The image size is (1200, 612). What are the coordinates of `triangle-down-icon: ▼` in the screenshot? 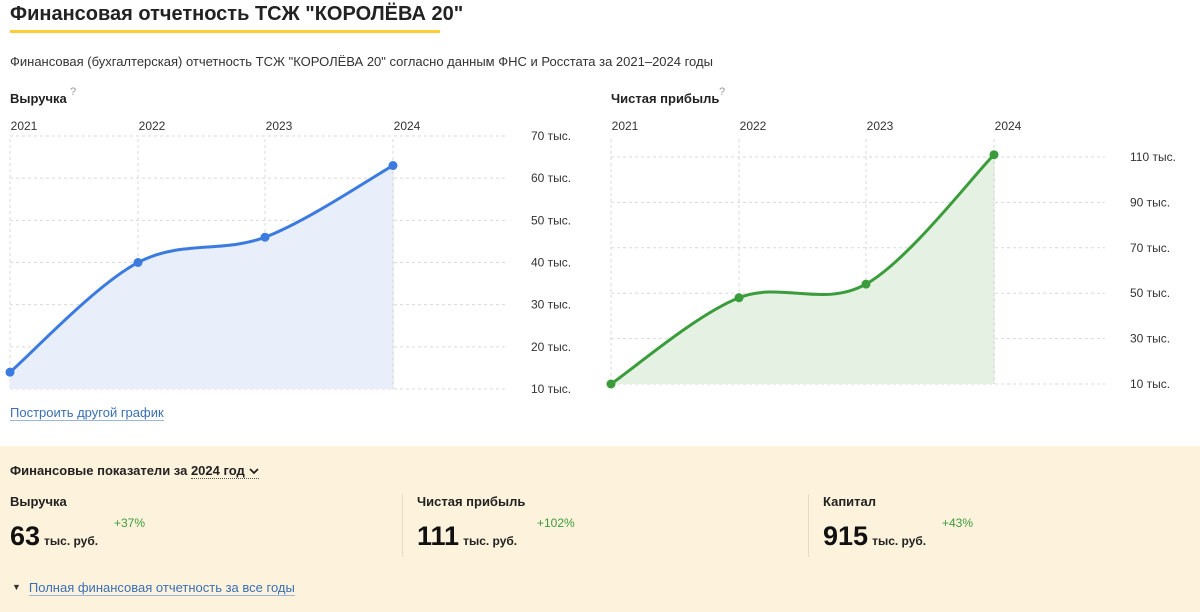 It's located at (16, 587).